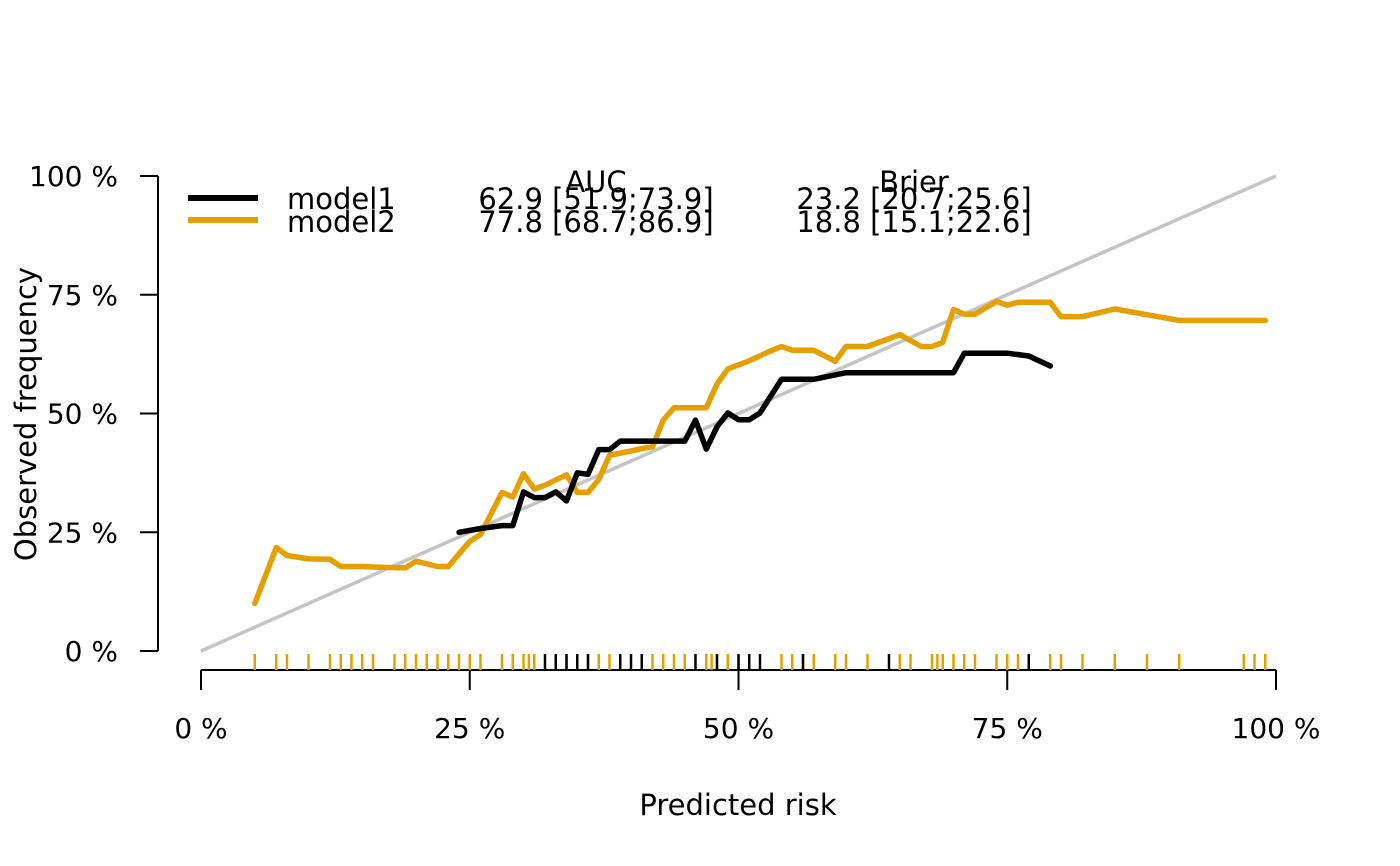 The width and height of the screenshot is (1400, 866). I want to click on legend-model1-auc: 62.9 [51.9;73.9], so click(595, 199).